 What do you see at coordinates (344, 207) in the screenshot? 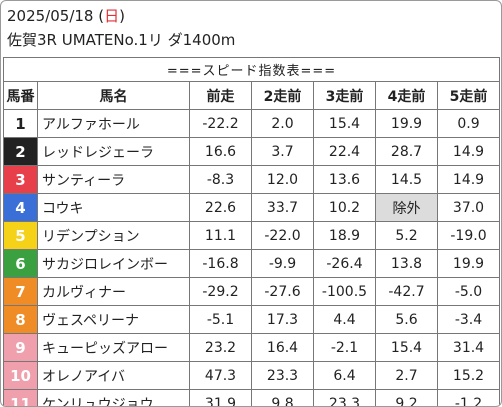
I see `speed-index-cell: 10.2` at bounding box center [344, 207].